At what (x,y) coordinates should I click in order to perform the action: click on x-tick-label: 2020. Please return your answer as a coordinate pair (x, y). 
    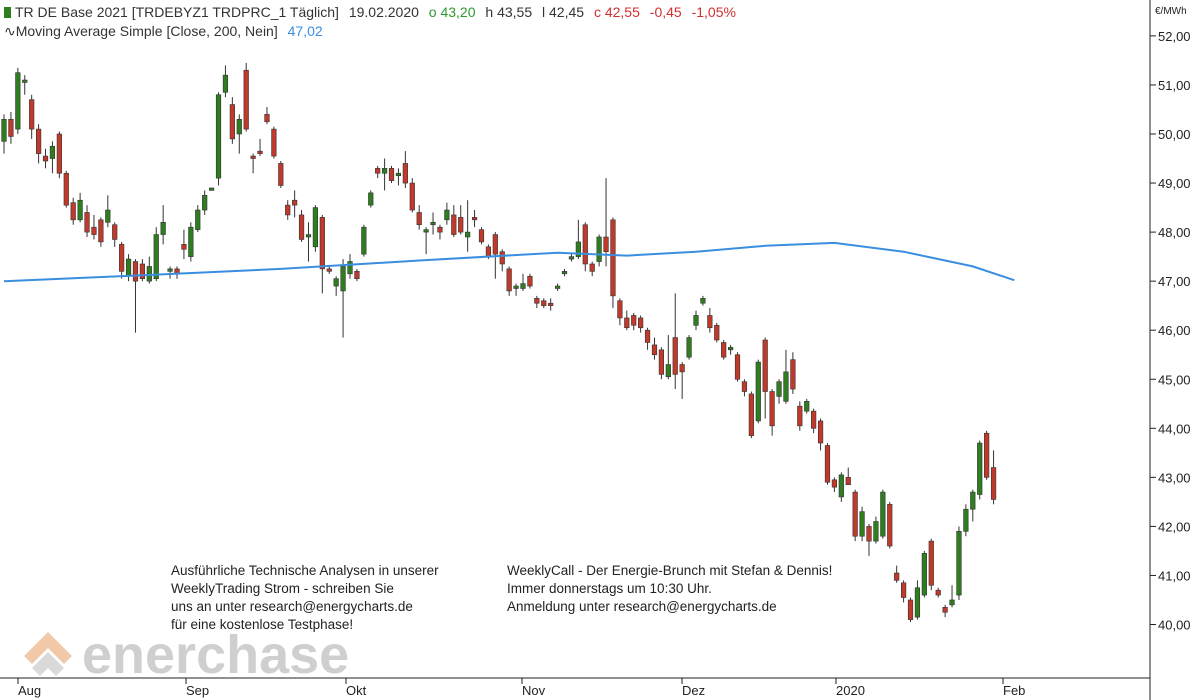
    Looking at the image, I should click on (850, 690).